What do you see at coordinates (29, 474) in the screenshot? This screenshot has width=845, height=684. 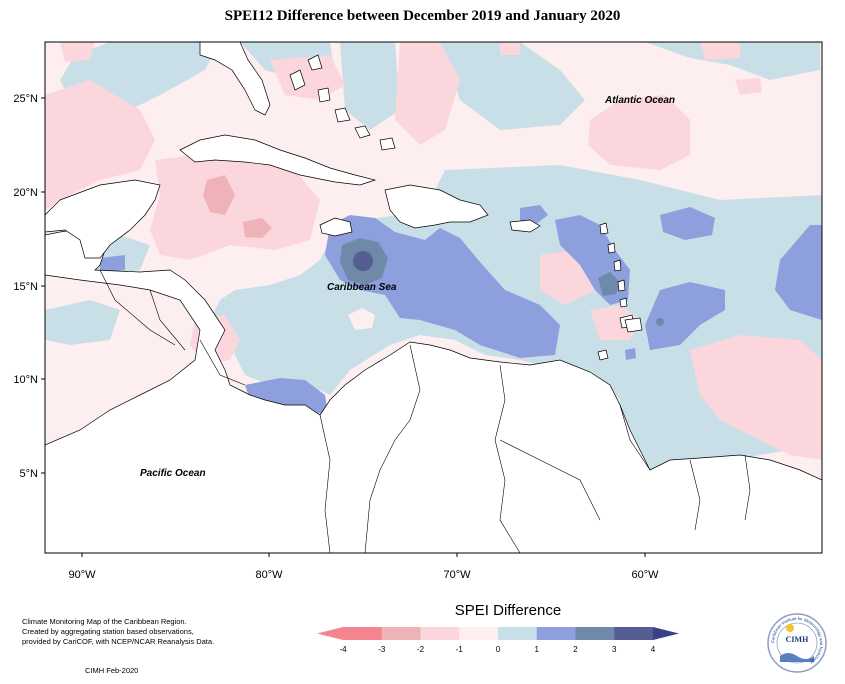 I see `lat-tick-label: 5°N` at bounding box center [29, 474].